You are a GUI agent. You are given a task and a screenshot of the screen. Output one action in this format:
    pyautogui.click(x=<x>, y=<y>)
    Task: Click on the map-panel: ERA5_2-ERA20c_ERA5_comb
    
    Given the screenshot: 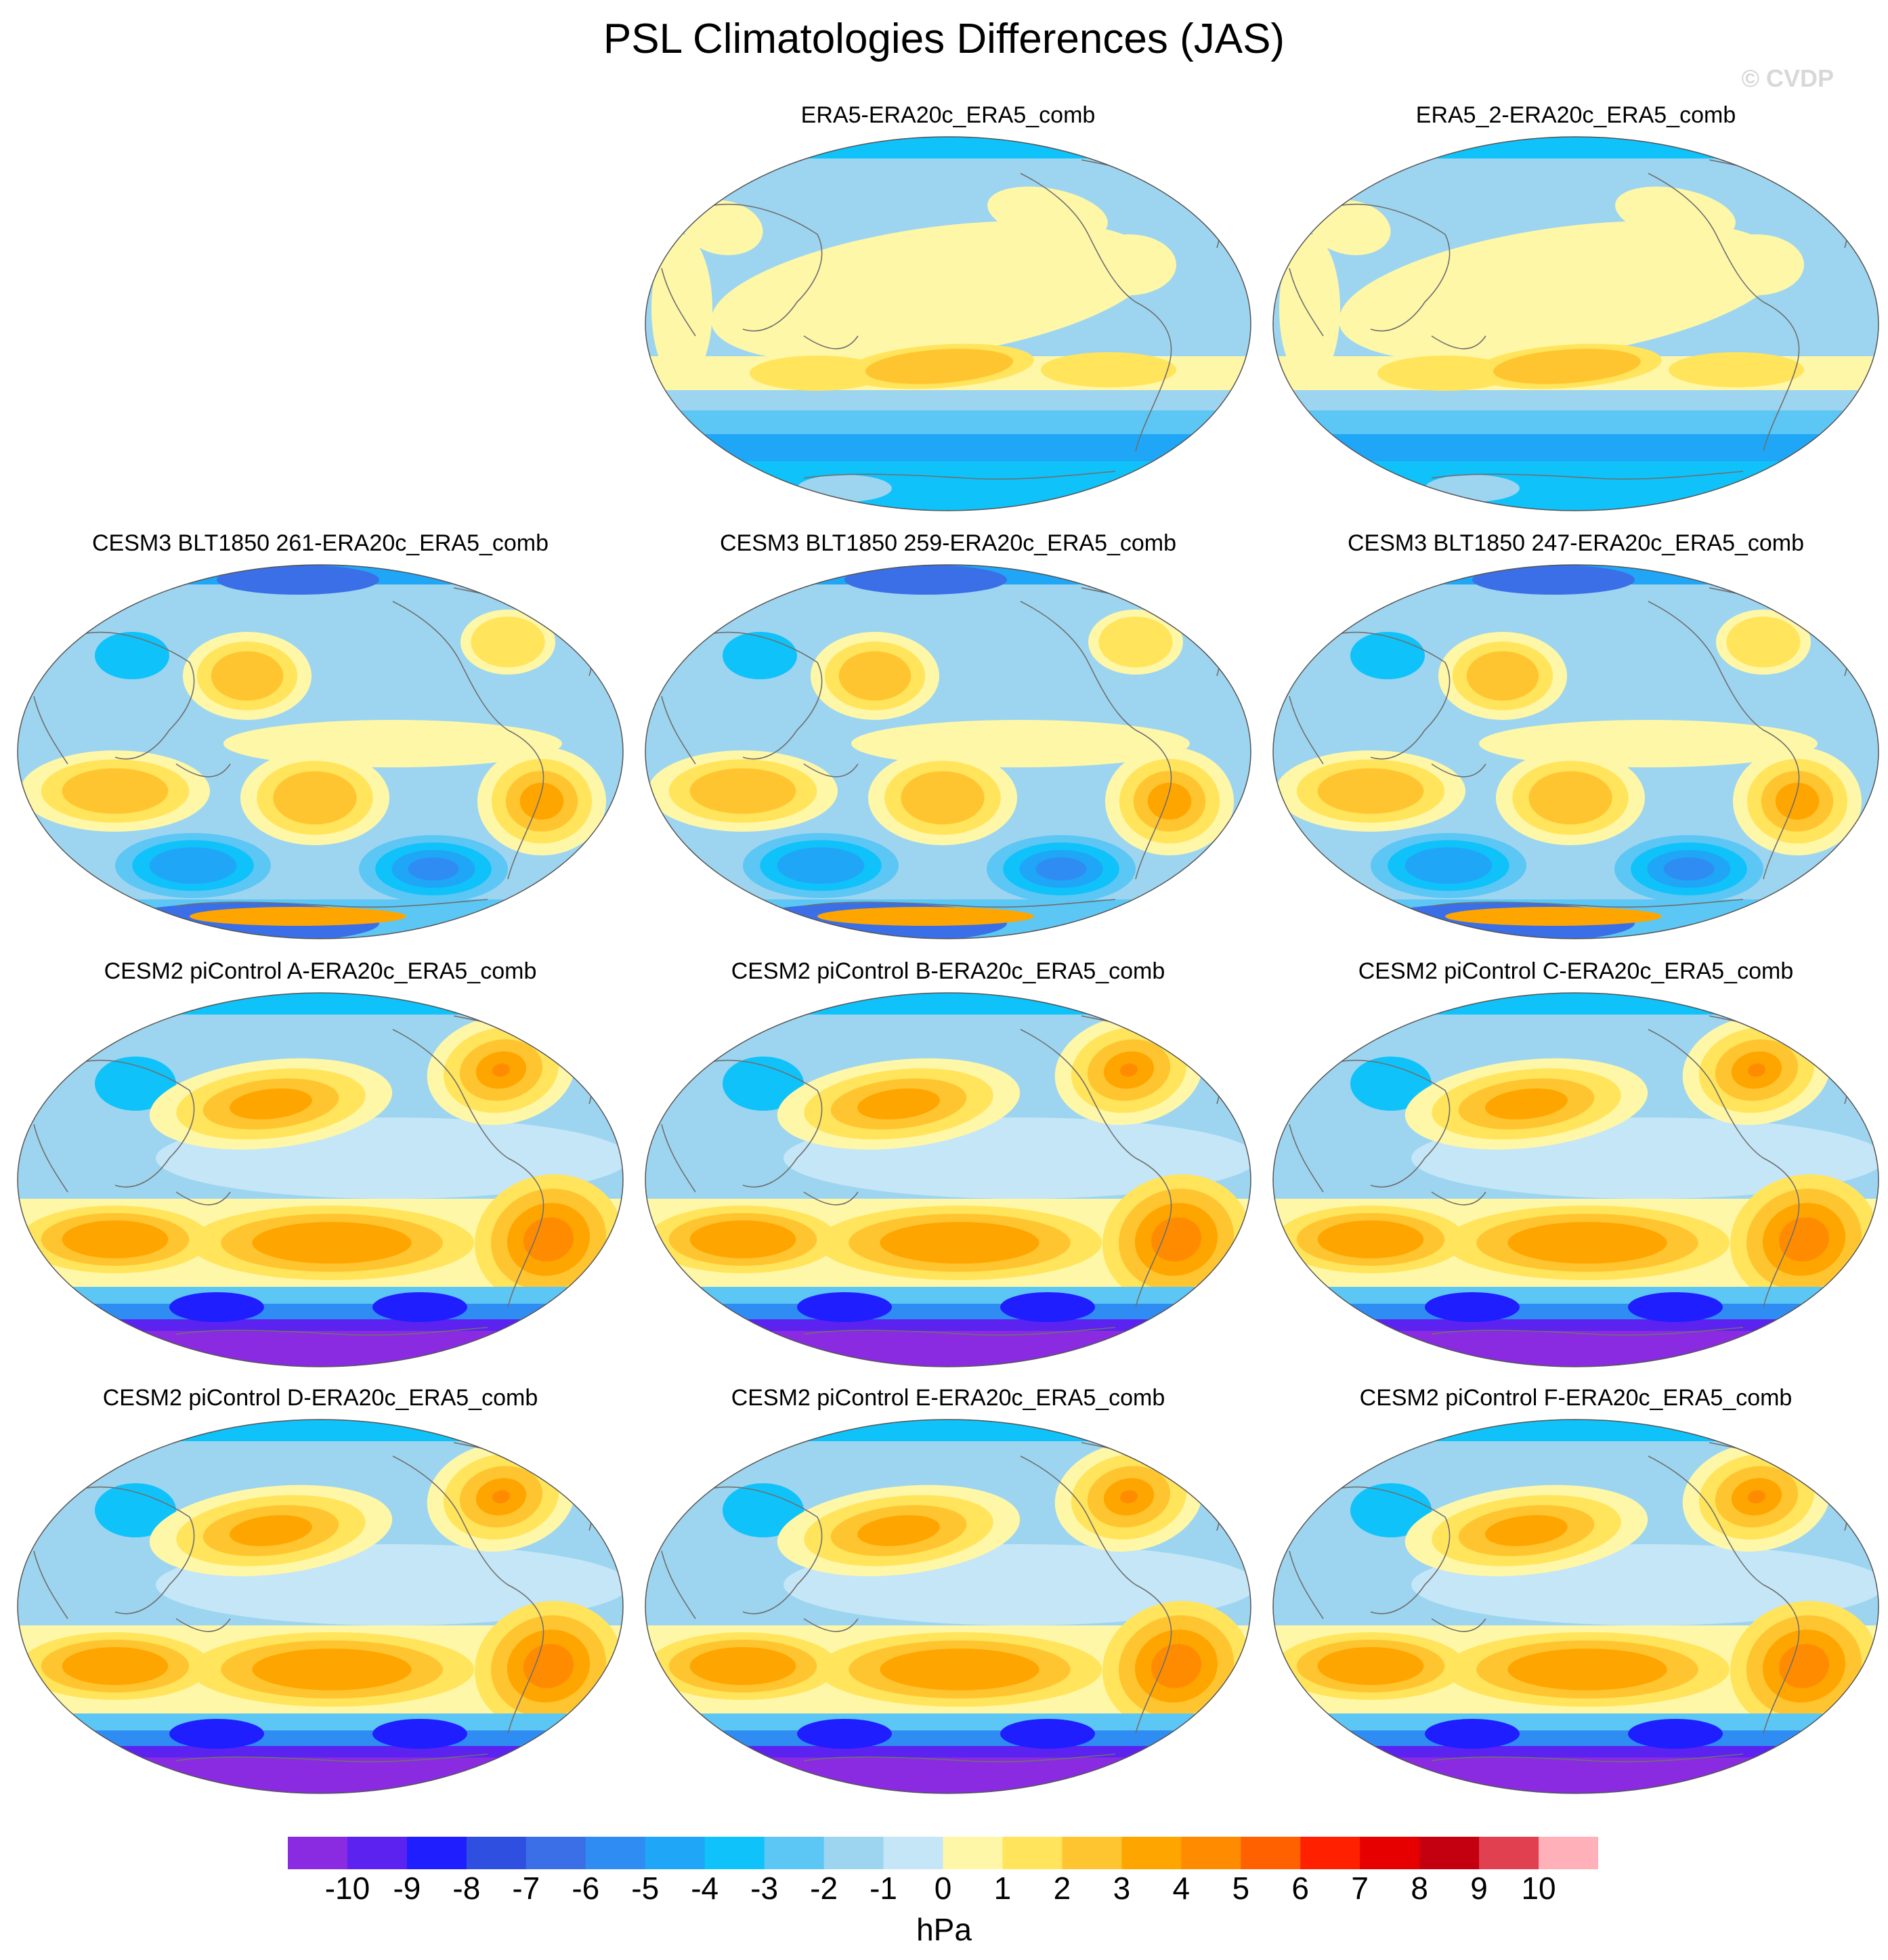 What is the action you would take?
    pyautogui.click(x=1576, y=310)
    